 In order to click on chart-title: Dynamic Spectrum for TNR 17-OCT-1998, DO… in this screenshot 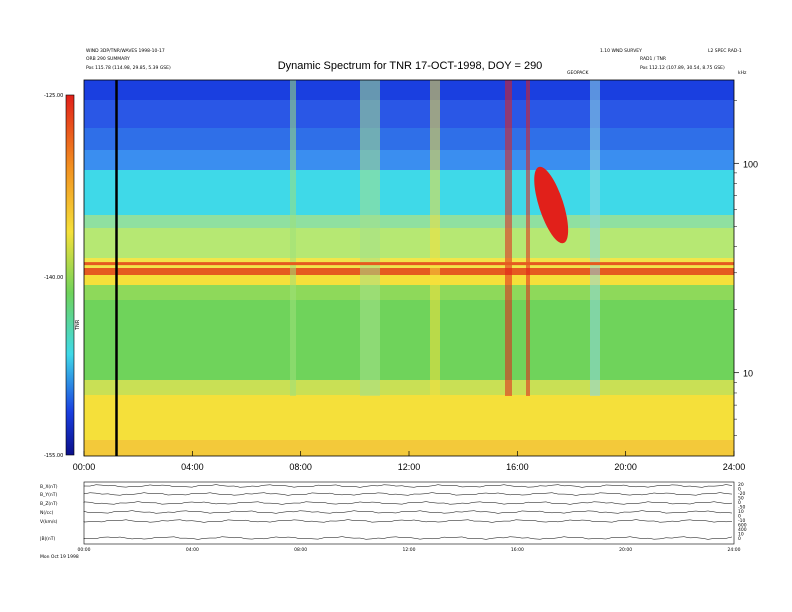, I will do `click(410, 66)`.